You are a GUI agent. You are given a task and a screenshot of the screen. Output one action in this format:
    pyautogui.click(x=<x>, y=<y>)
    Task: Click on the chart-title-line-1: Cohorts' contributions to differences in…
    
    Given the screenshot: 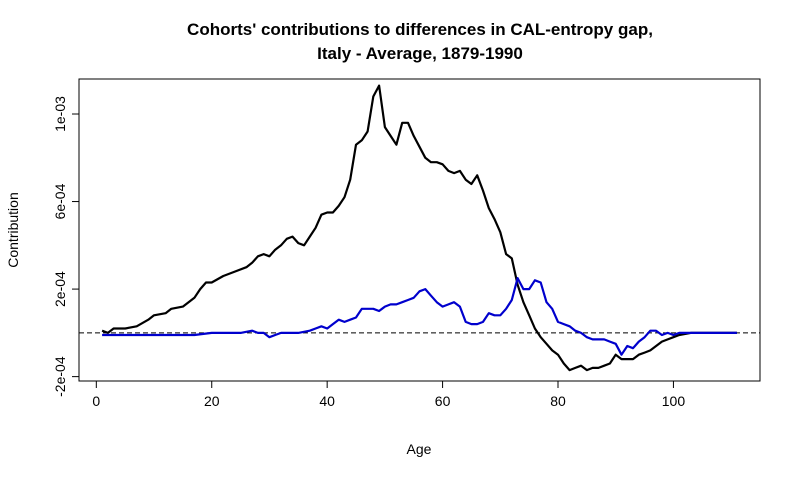 What is the action you would take?
    pyautogui.click(x=420, y=29)
    